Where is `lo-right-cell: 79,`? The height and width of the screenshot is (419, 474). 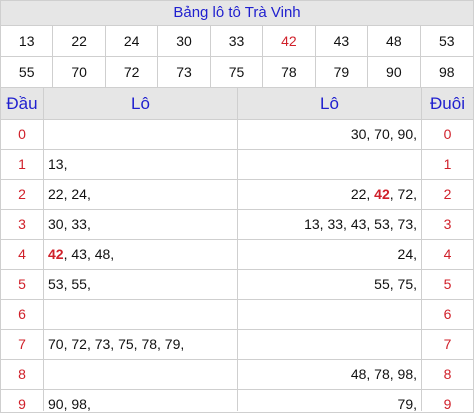
lo-right-cell: 79, is located at coordinates (407, 404).